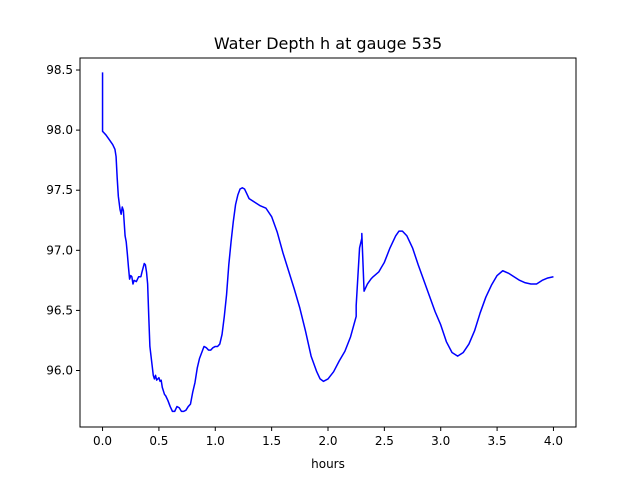 This screenshot has height=480, width=640. I want to click on y-tick-label: 98.5, so click(59, 70).